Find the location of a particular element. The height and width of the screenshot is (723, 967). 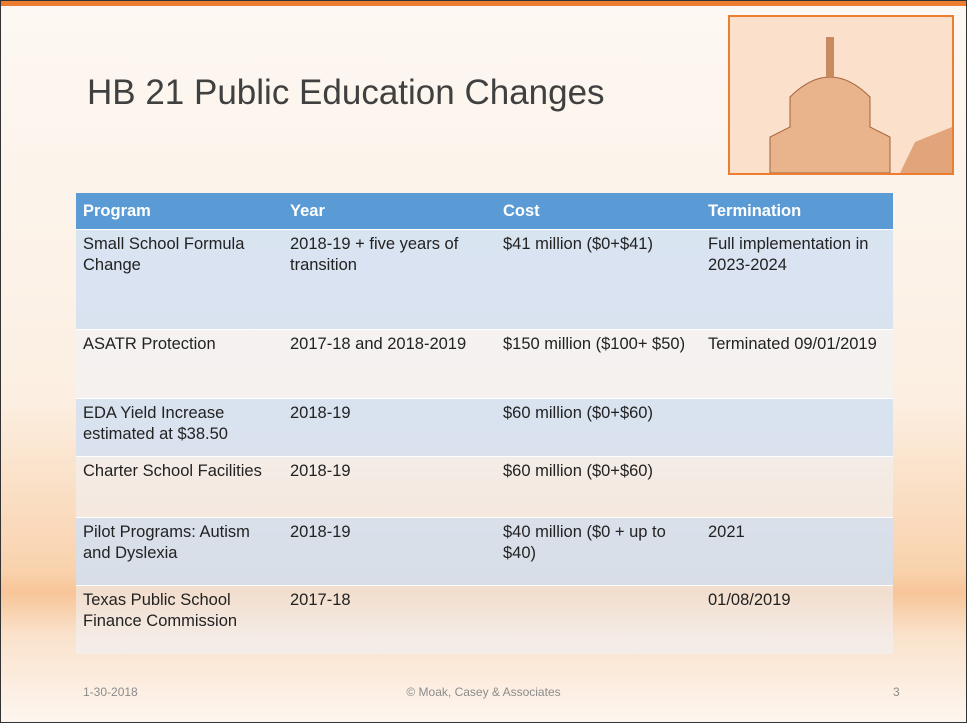

table-cell: Small School Formula Change is located at coordinates (179, 279).